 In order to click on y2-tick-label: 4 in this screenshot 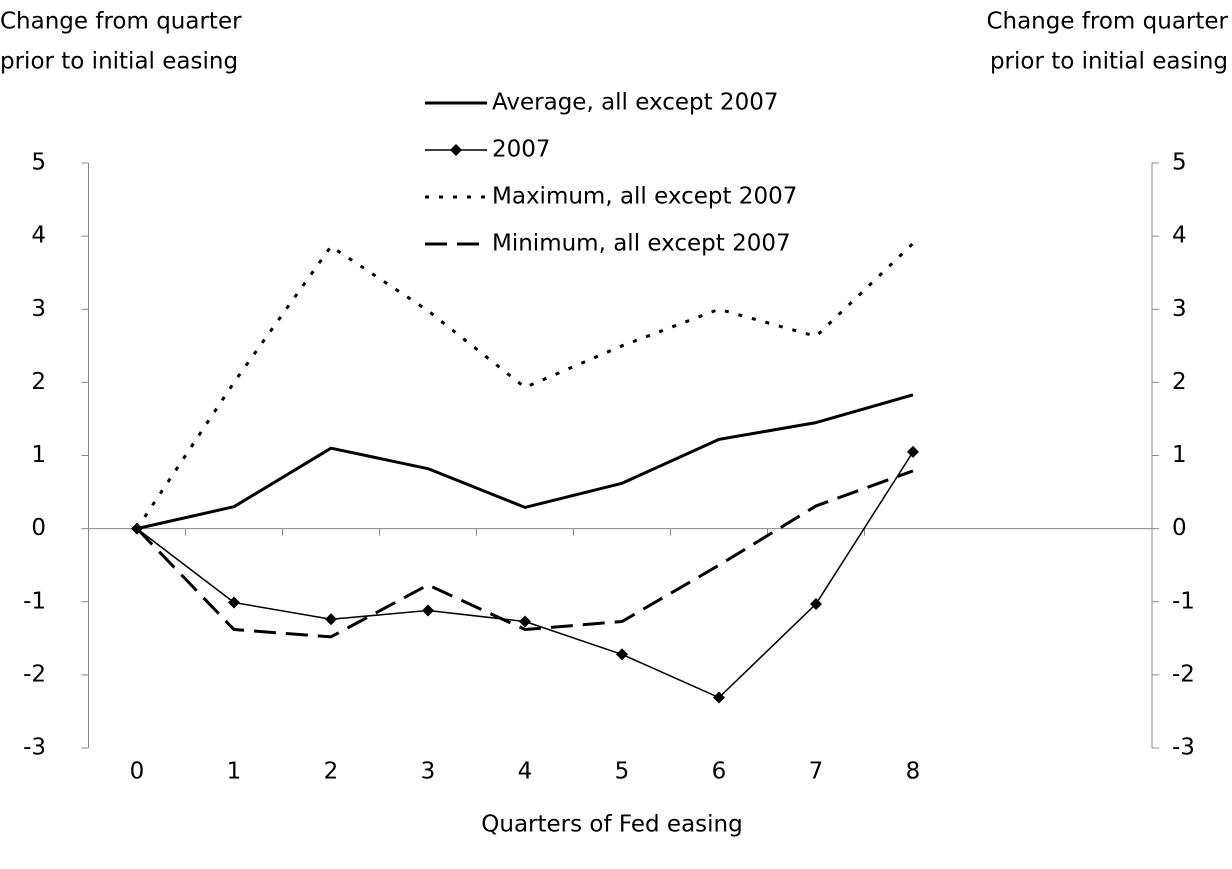, I will do `click(1179, 236)`.